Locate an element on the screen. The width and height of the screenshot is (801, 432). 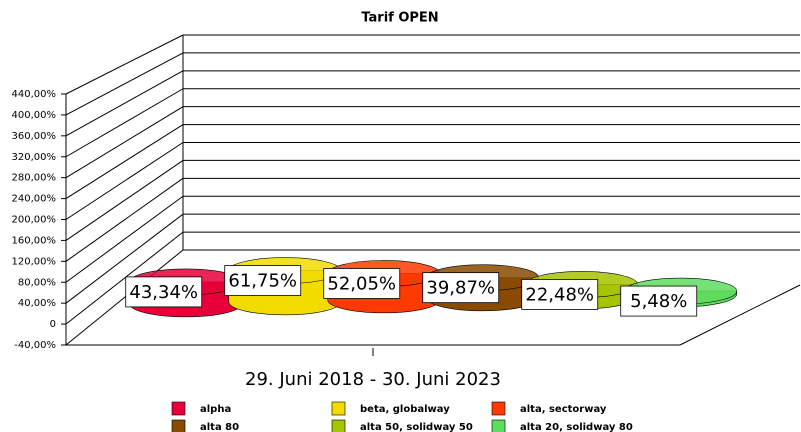
y-tick-label: 280,00% is located at coordinates (34, 178).